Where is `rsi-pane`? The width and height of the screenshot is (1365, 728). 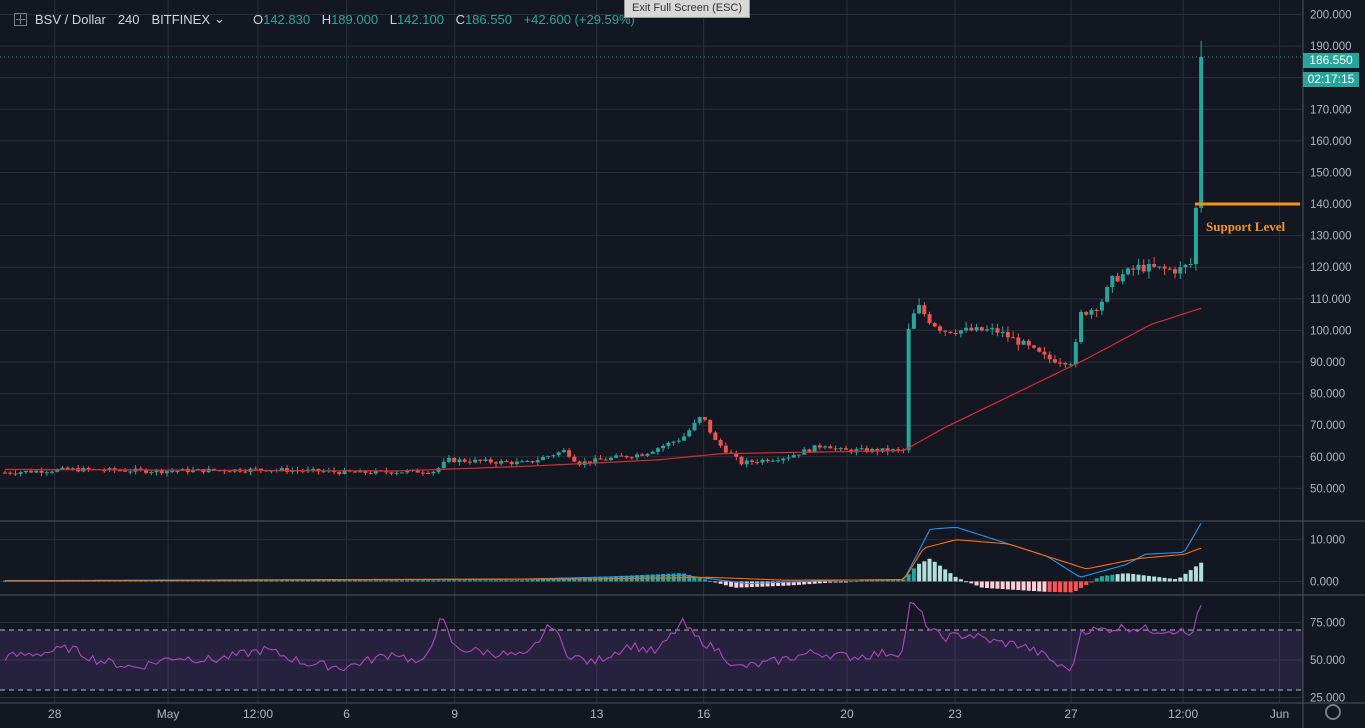
rsi-pane is located at coordinates (651, 646).